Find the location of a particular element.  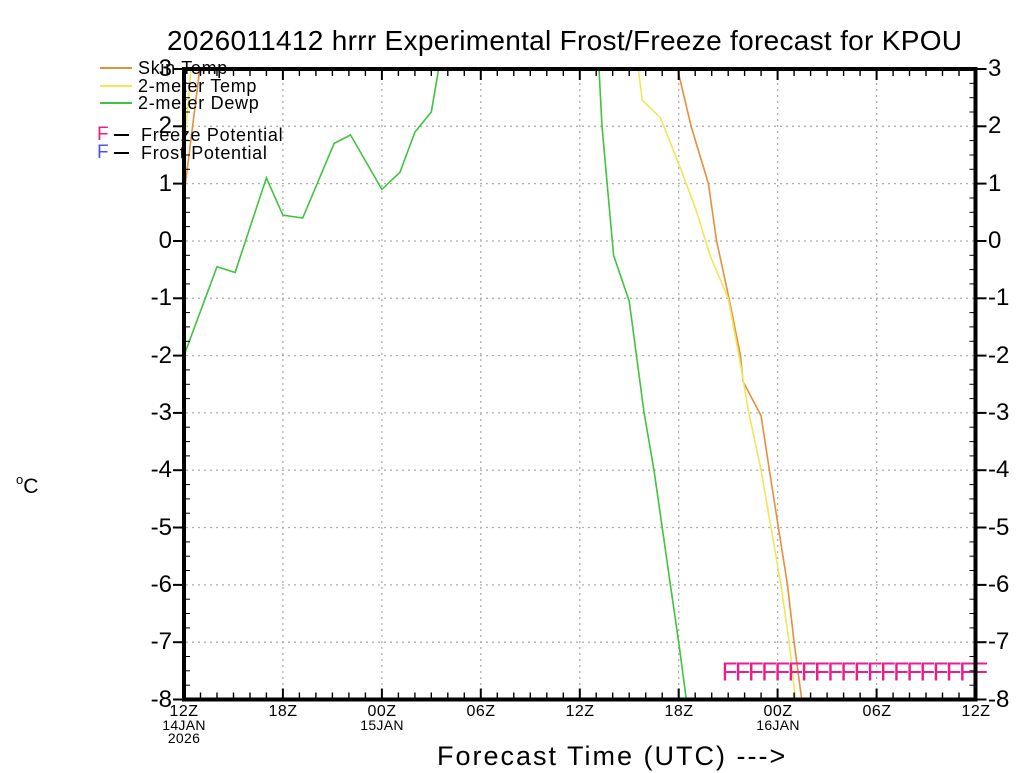

y-tick-label-right: -2 is located at coordinates (999, 355).